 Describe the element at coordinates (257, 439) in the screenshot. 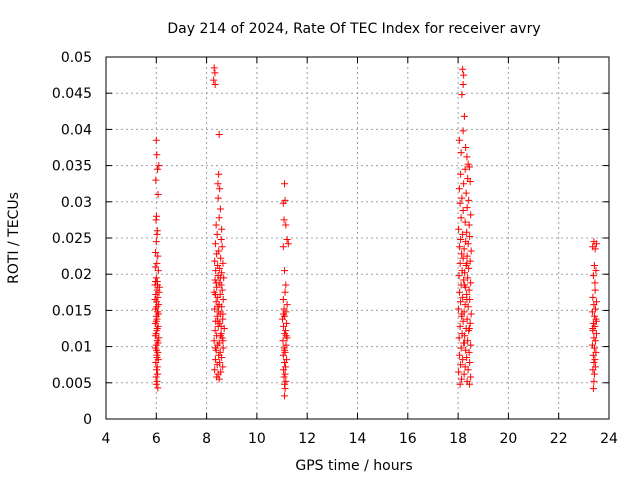

I see `x-tick-label: 10` at that location.